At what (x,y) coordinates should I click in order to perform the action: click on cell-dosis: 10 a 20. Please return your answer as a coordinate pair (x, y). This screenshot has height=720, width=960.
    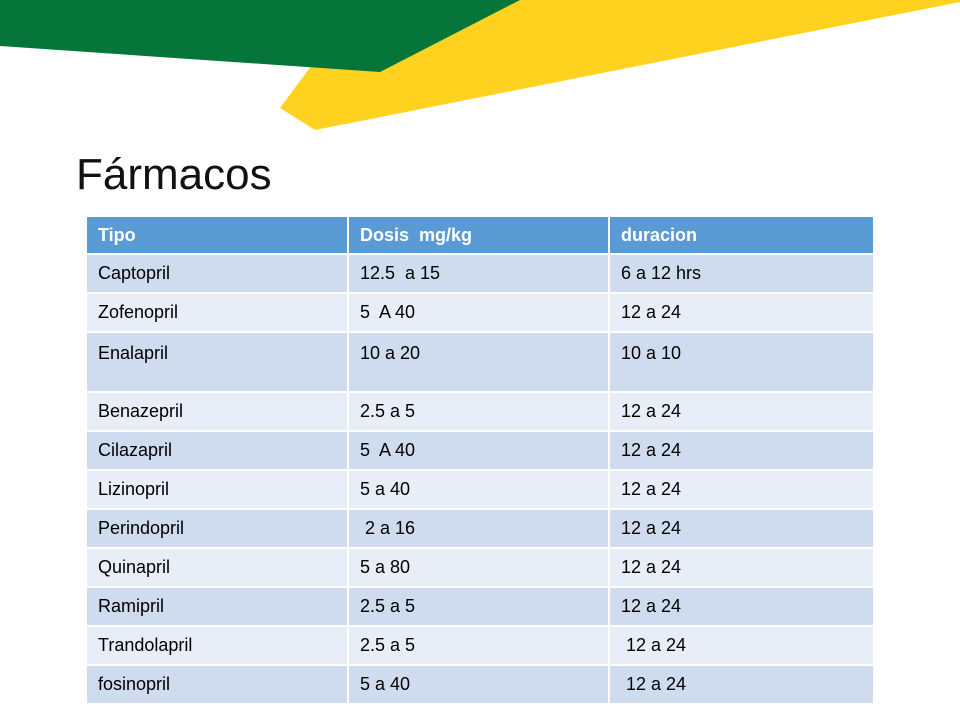
    Looking at the image, I should click on (478, 362).